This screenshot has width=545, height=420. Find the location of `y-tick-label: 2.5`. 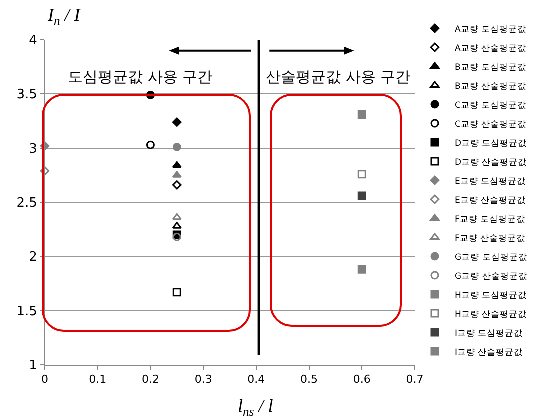

y-tick-label: 2.5 is located at coordinates (27, 204).